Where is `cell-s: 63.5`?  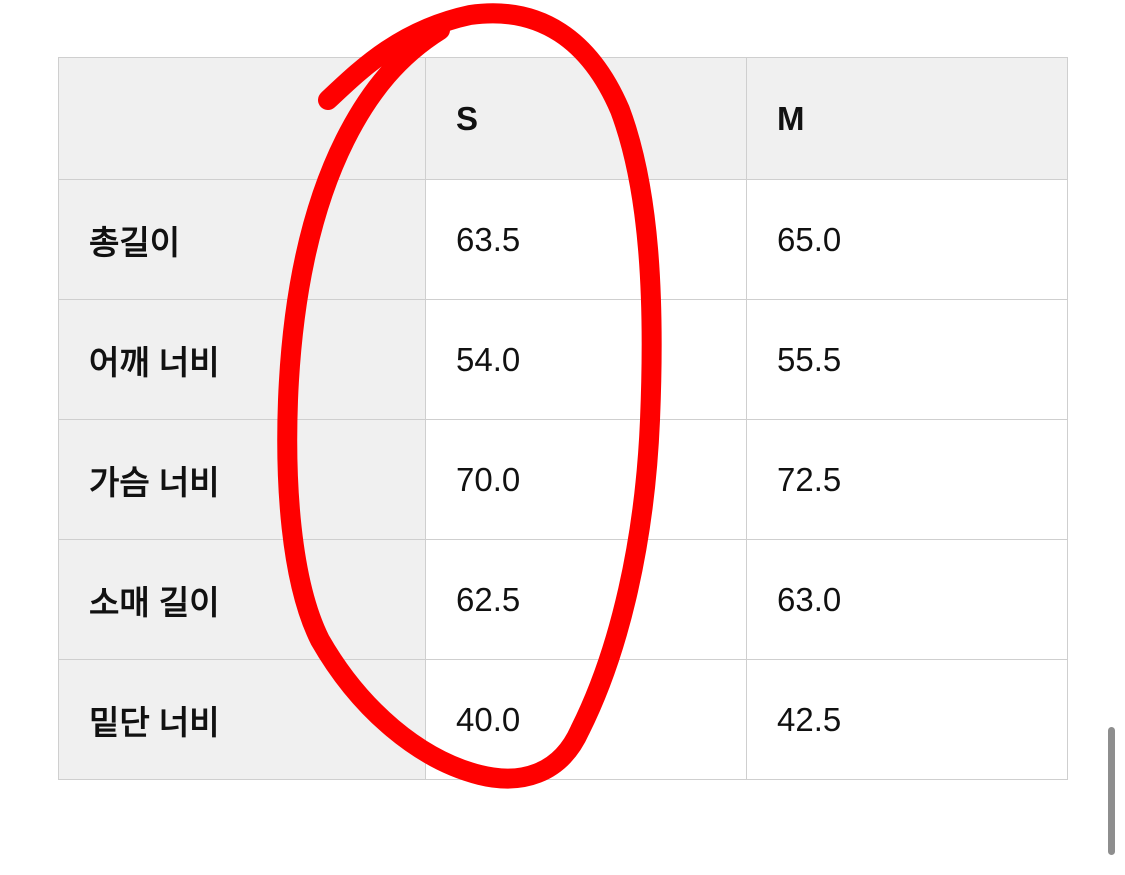 cell-s: 63.5 is located at coordinates (586, 239).